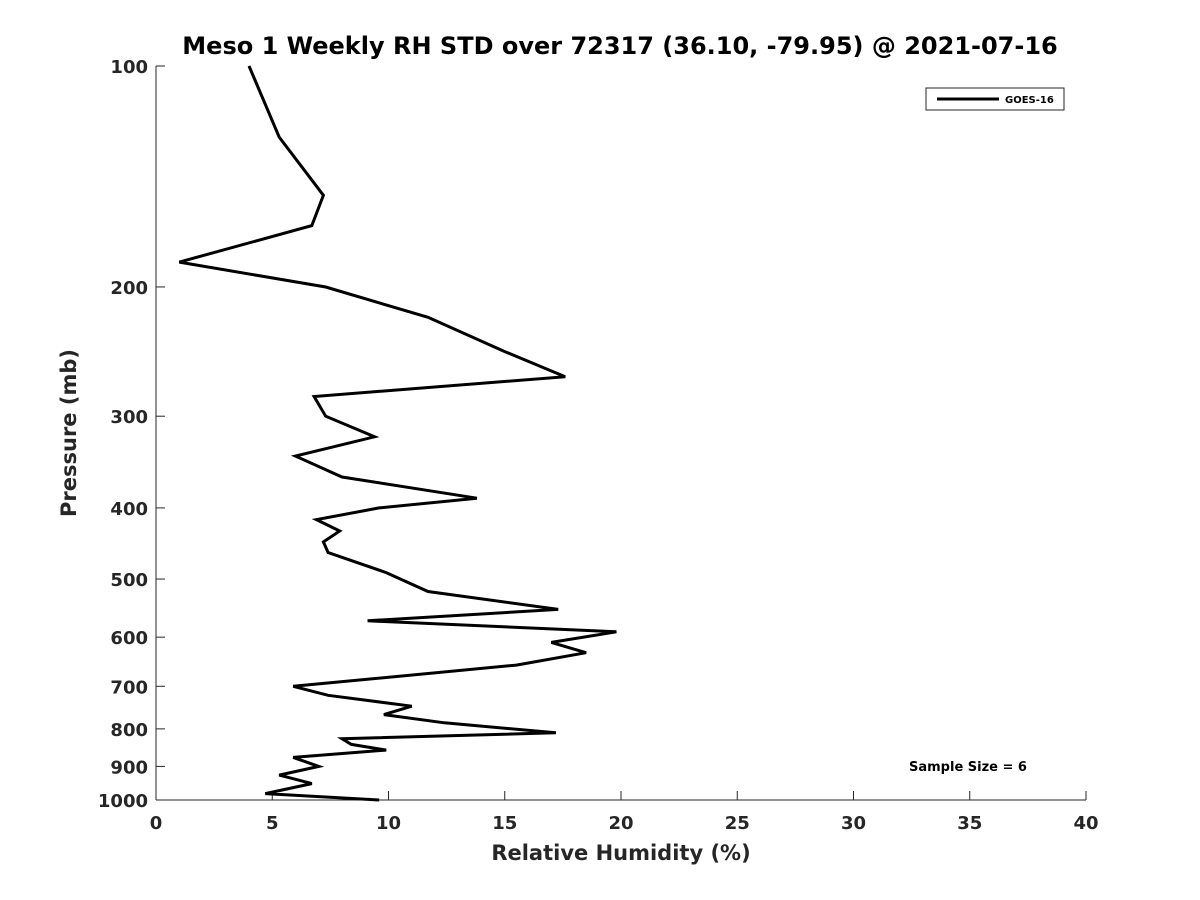  What do you see at coordinates (1029, 100) in the screenshot?
I see `legend-entry-goes-16: GOES-16` at bounding box center [1029, 100].